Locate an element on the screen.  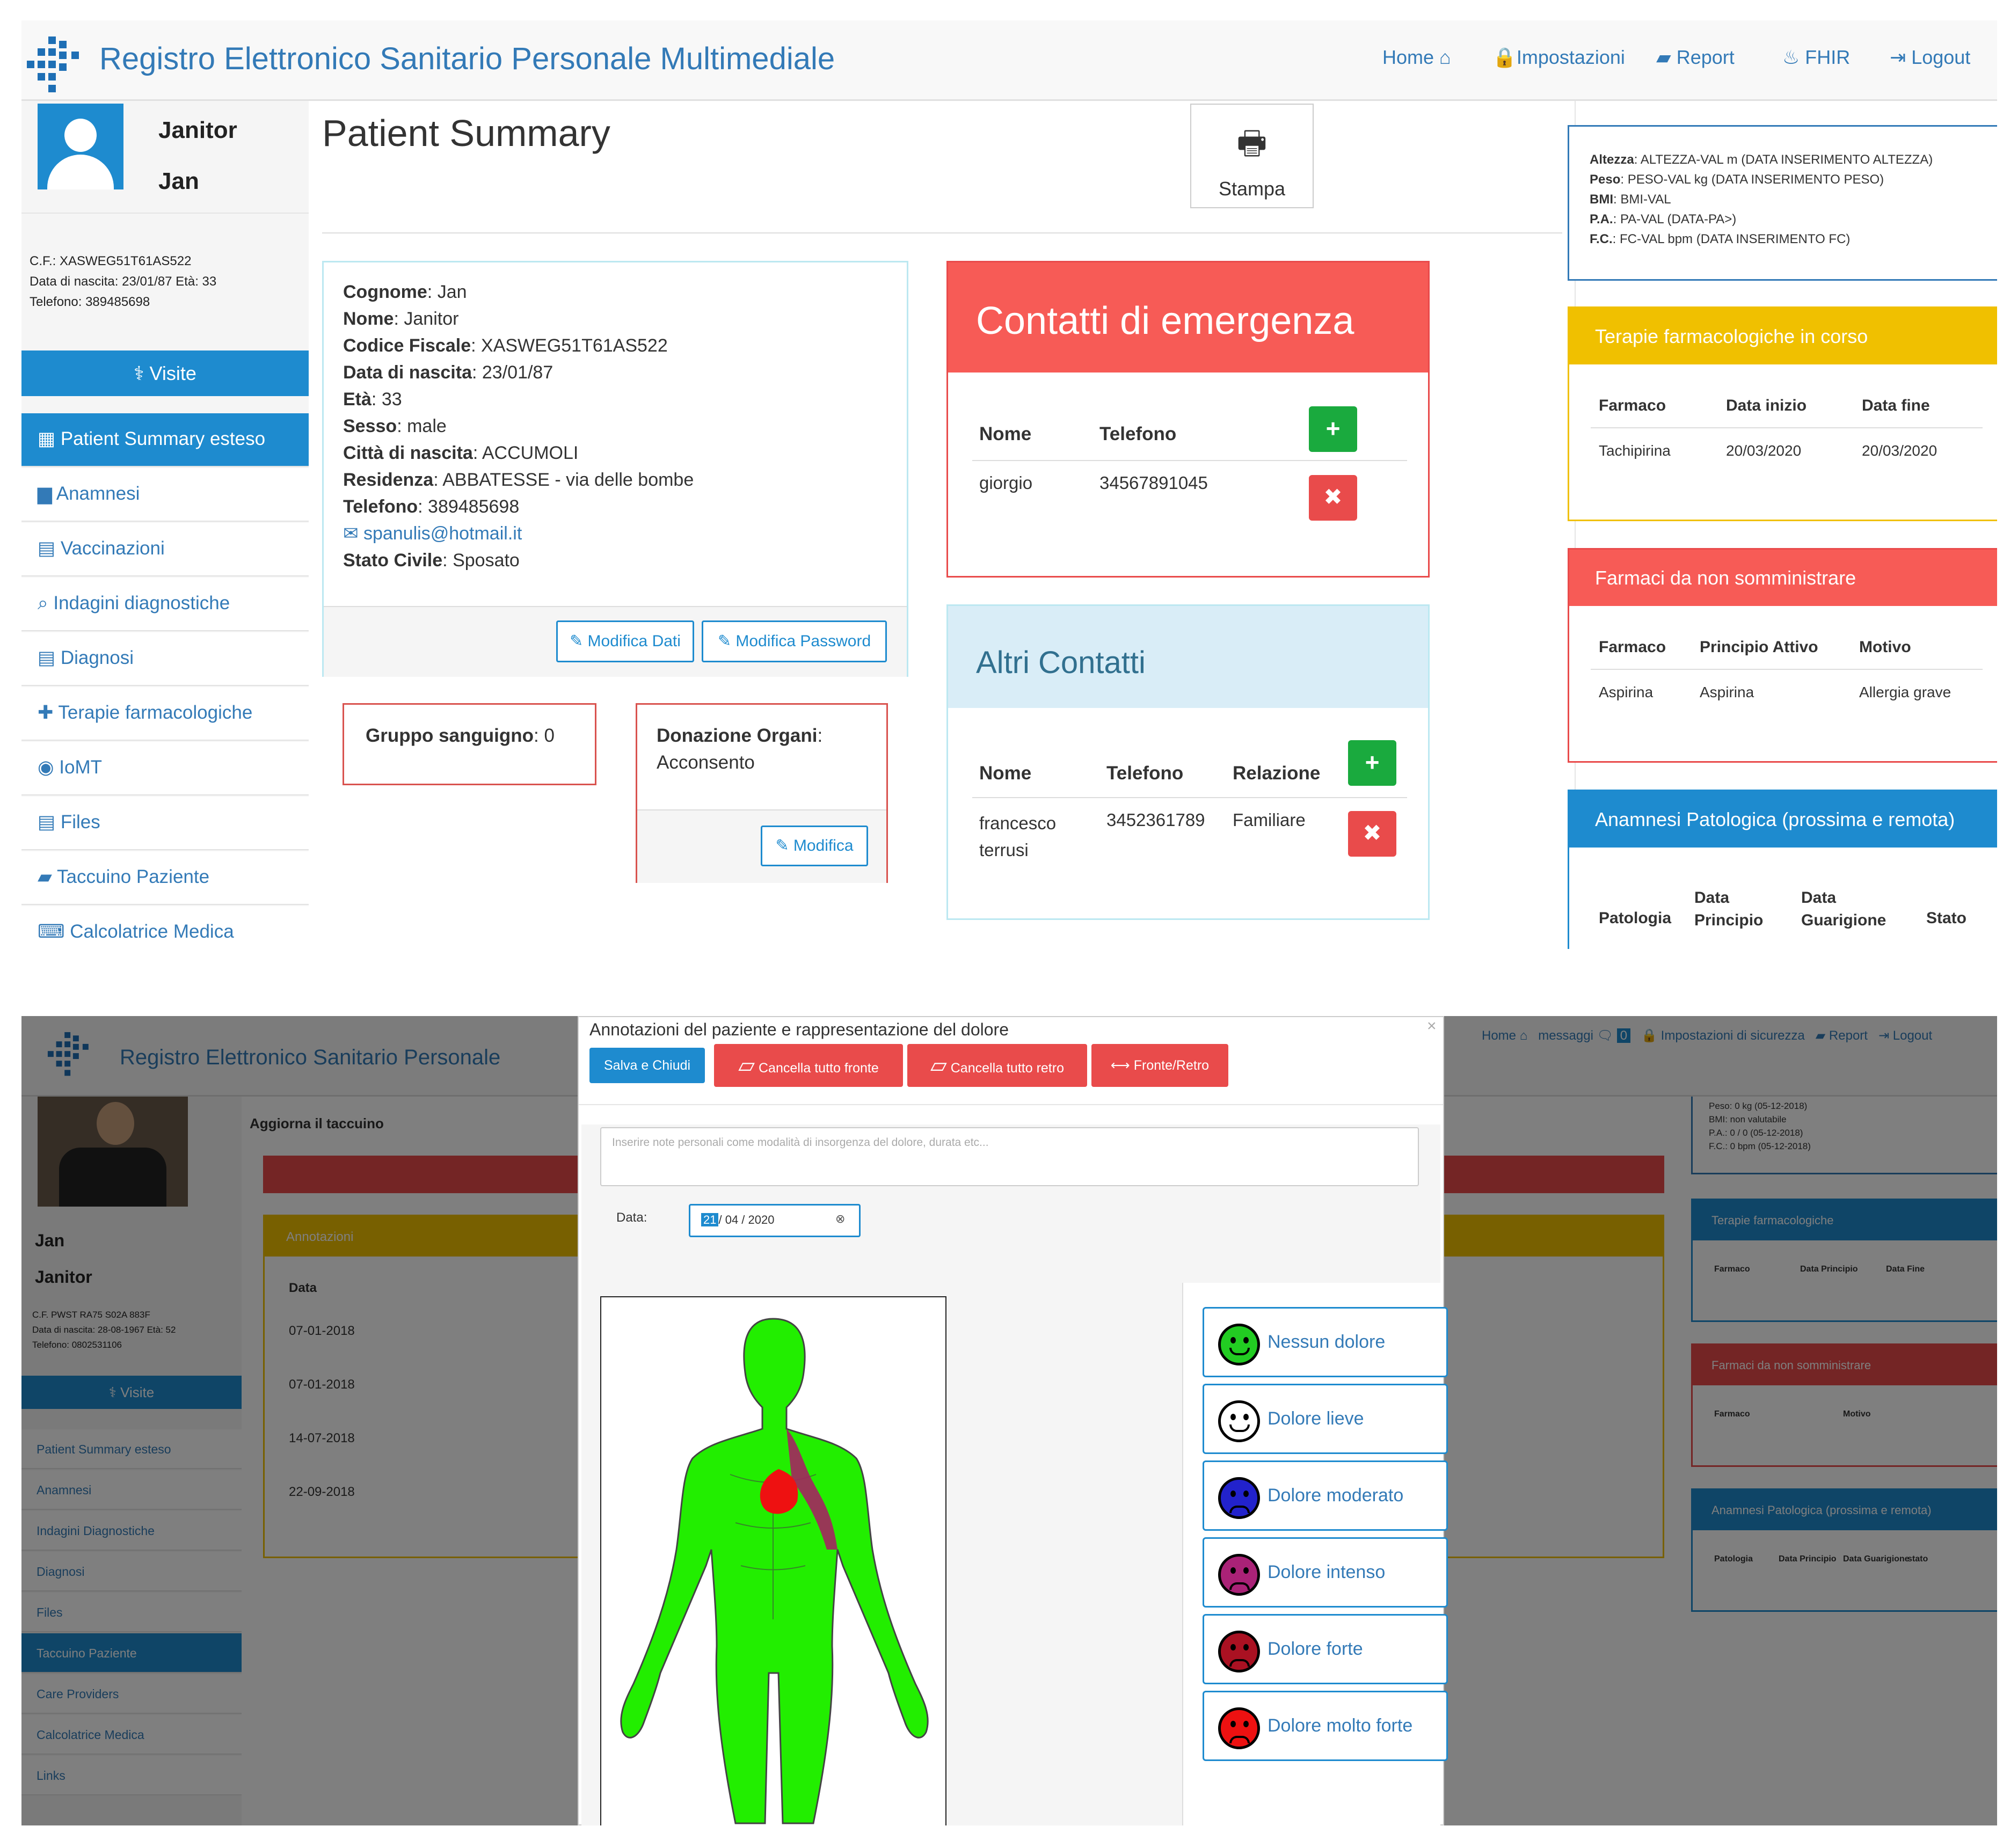
face-icon is located at coordinates (1239, 1651).